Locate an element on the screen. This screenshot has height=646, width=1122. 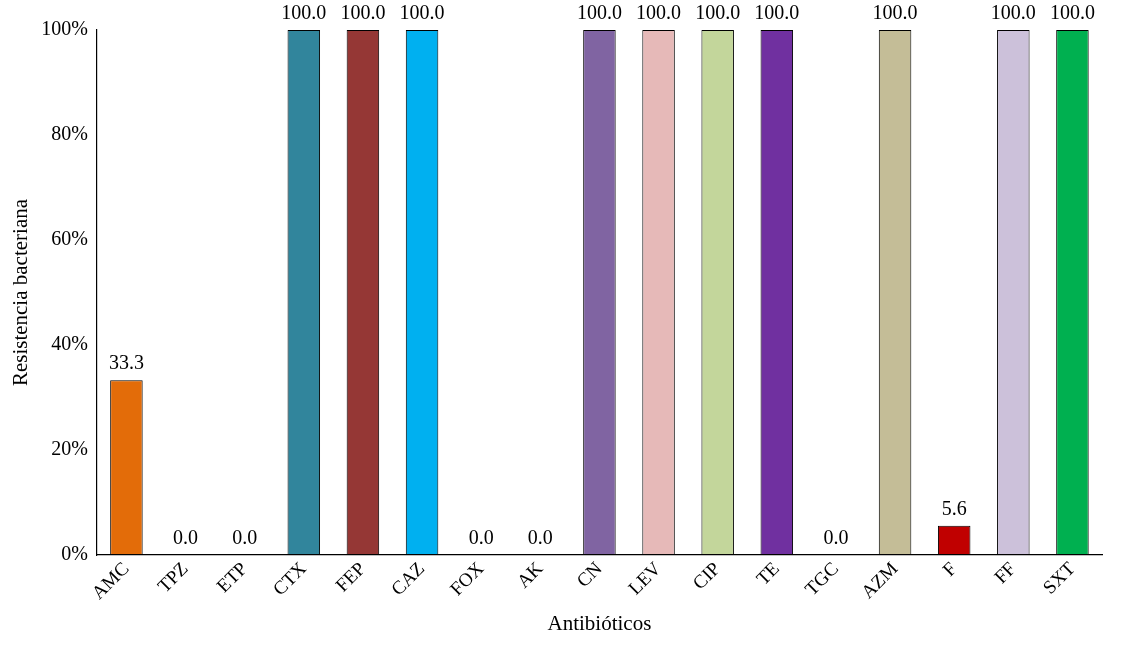
x-tick-label: ETP is located at coordinates (232, 577).